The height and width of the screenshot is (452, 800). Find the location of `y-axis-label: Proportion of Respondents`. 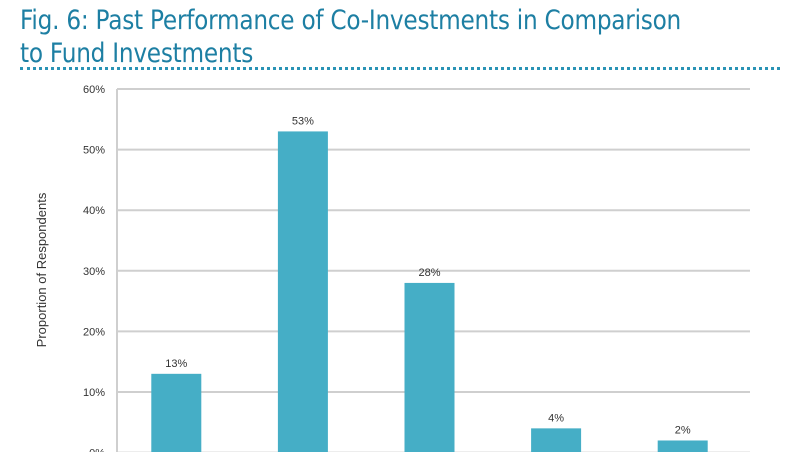

y-axis-label: Proportion of Respondents is located at coordinates (41, 269).